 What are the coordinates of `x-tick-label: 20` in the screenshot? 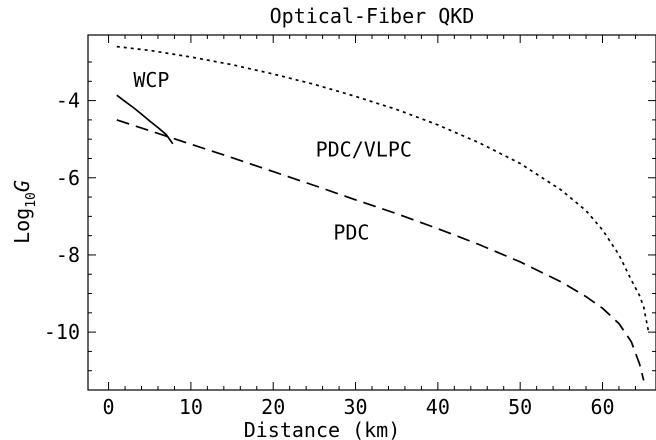 It's located at (273, 407).